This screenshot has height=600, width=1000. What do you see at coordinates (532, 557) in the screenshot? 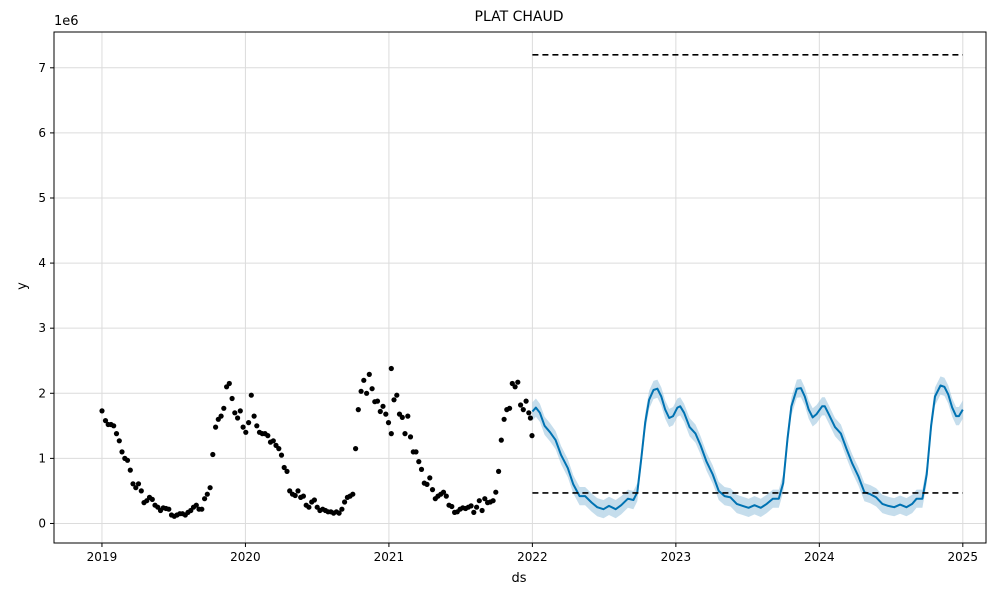
I see `x-tick-label: 2022` at bounding box center [532, 557].